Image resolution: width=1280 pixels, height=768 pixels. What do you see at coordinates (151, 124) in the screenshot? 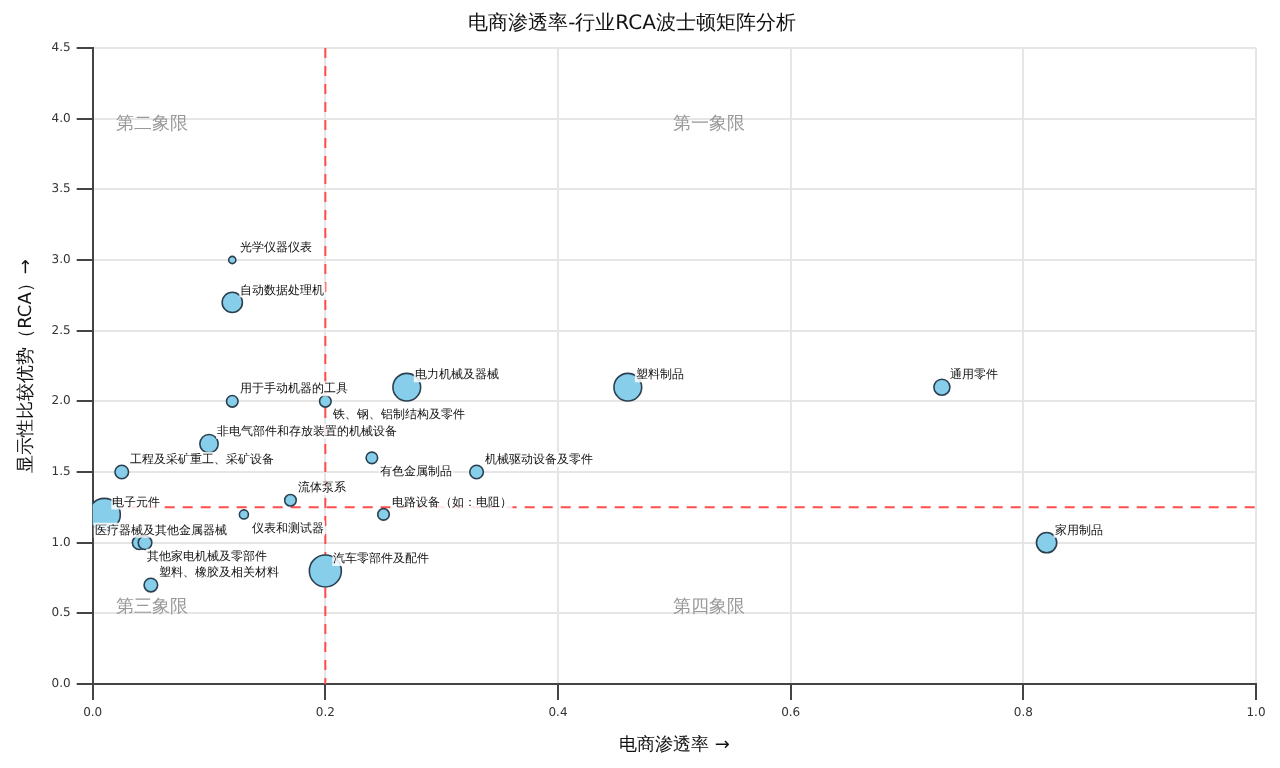
I see `annotation: 第二象限` at bounding box center [151, 124].